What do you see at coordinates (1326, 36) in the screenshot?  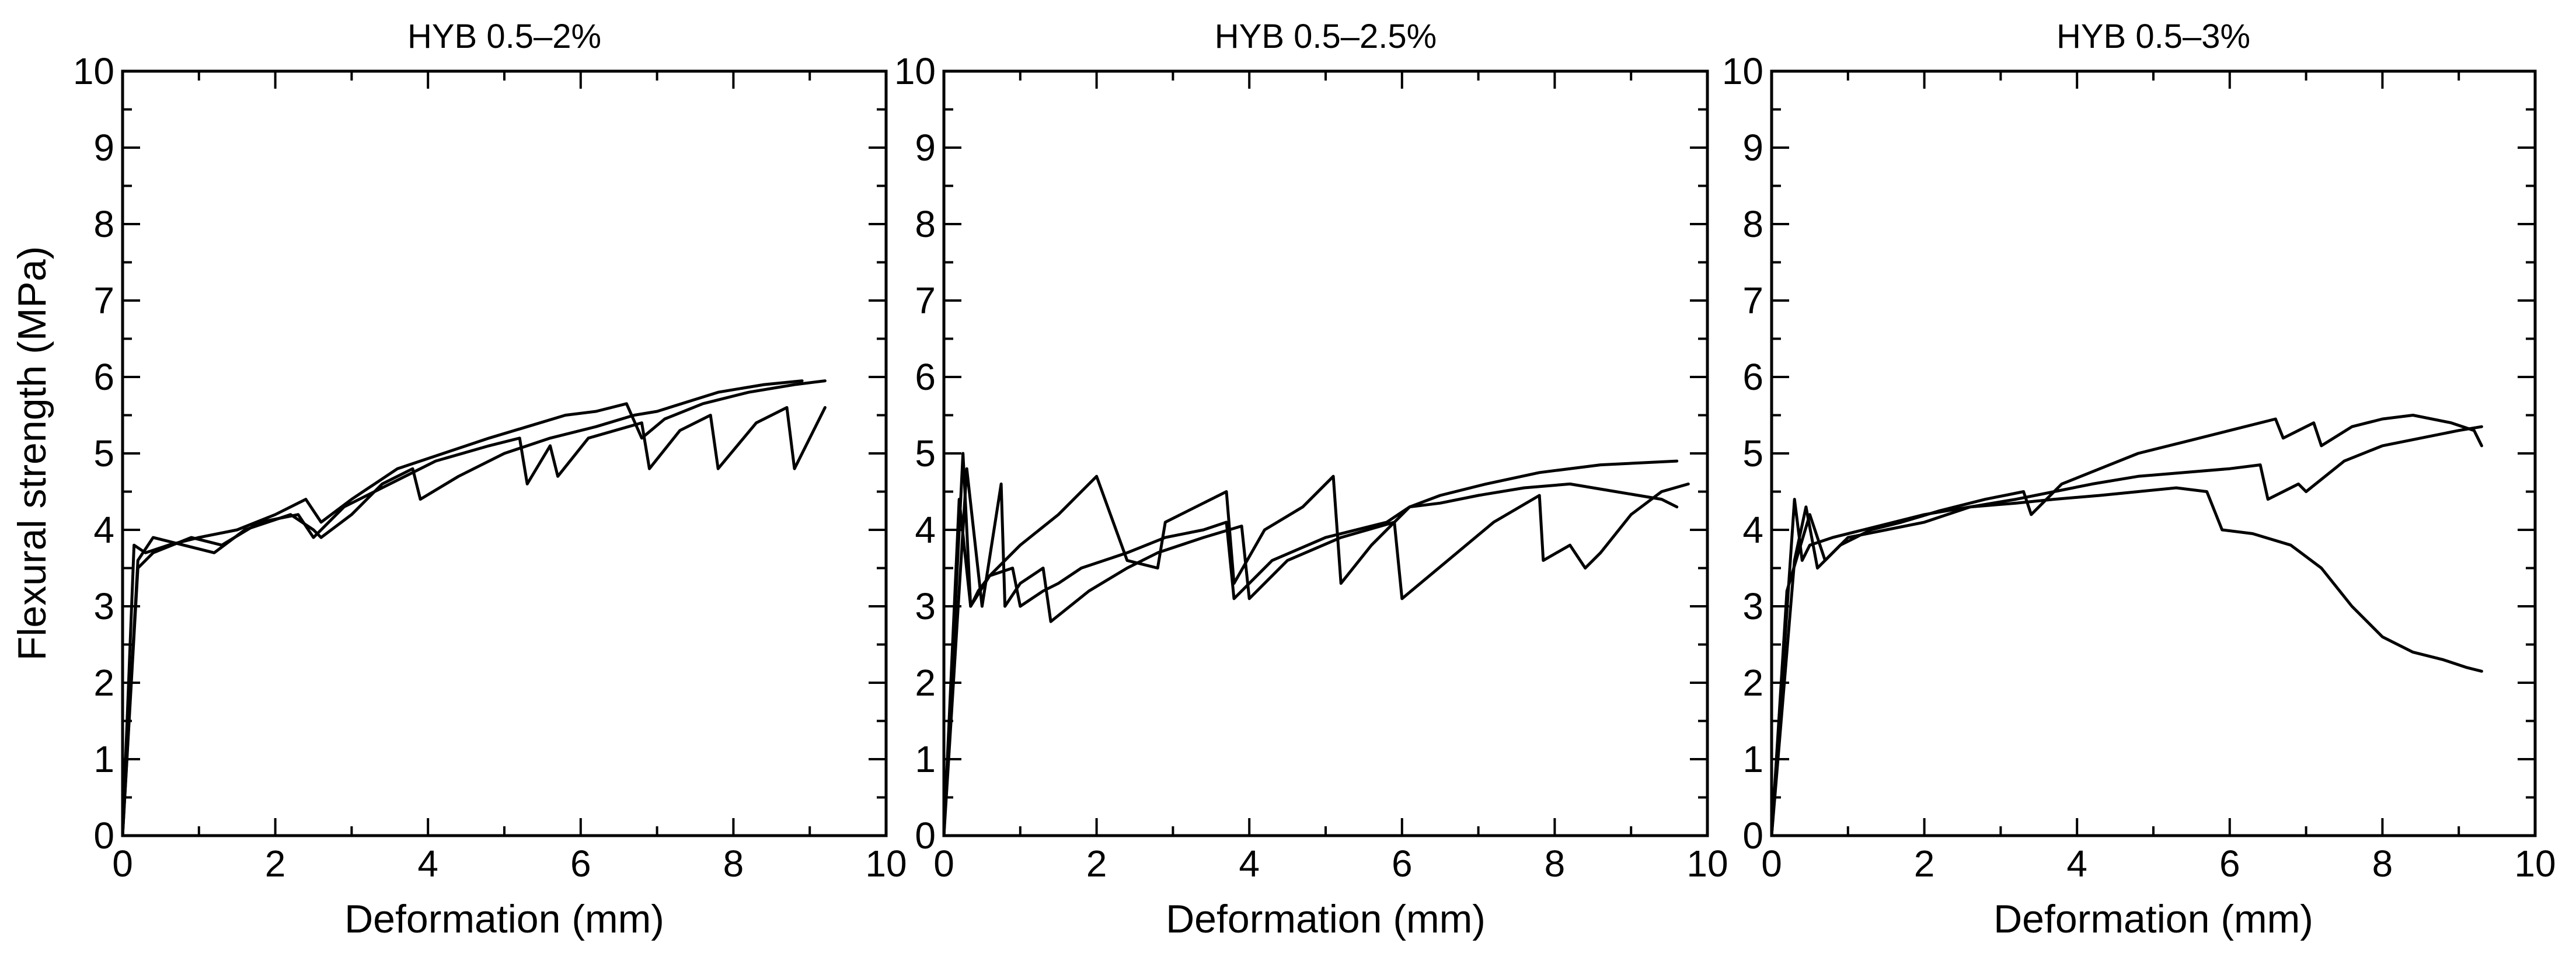 I see `panel-title: HYB 0.5–2.5%` at bounding box center [1326, 36].